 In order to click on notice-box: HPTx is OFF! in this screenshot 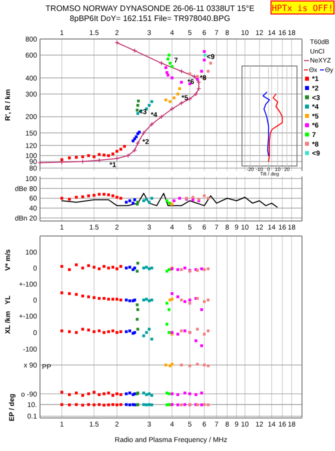, I will do `click(302, 7)`.